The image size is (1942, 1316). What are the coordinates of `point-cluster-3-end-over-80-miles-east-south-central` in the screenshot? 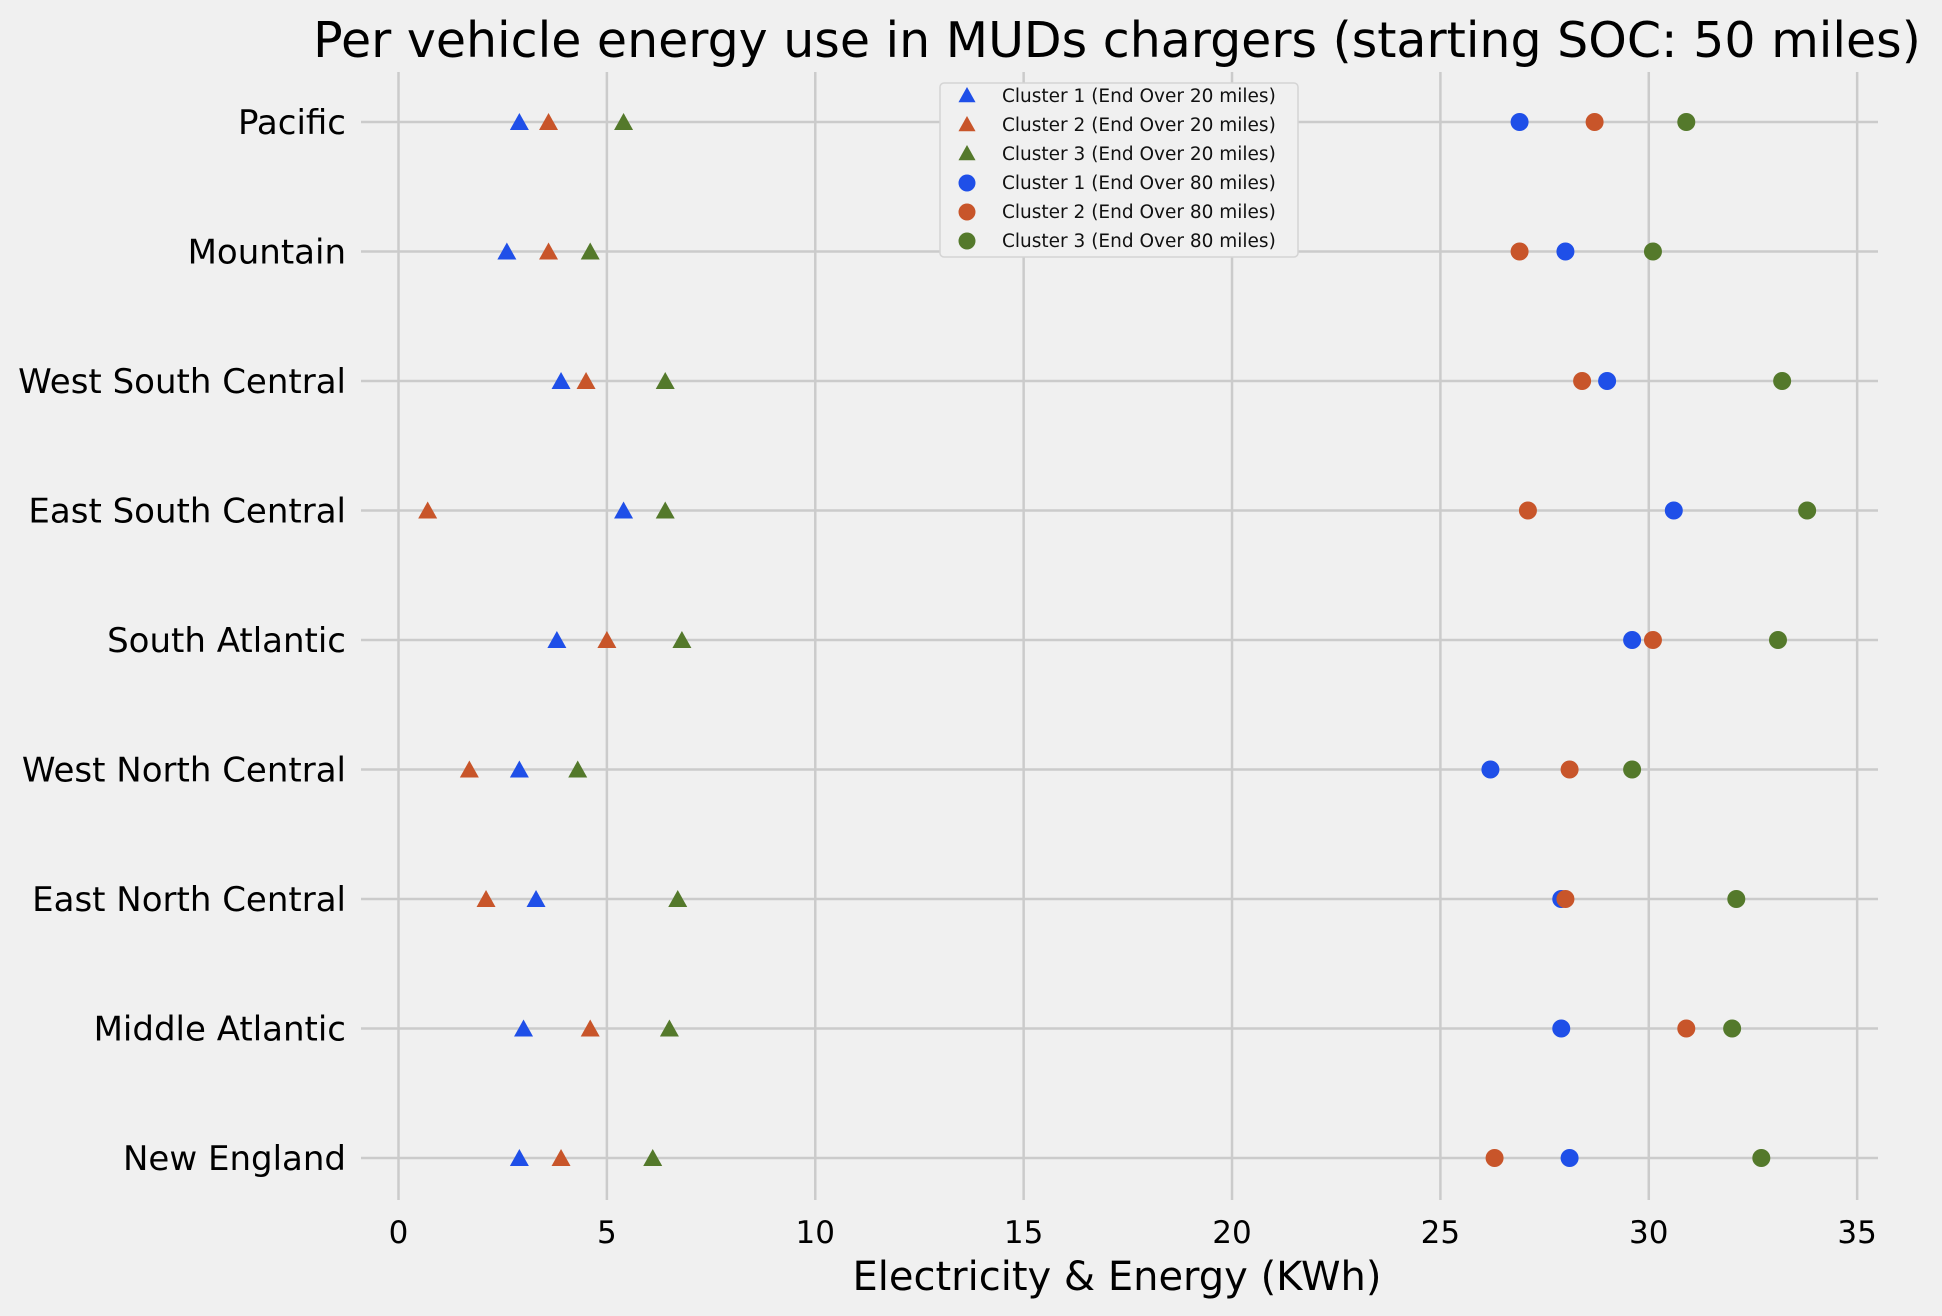 It's located at (1807, 510).